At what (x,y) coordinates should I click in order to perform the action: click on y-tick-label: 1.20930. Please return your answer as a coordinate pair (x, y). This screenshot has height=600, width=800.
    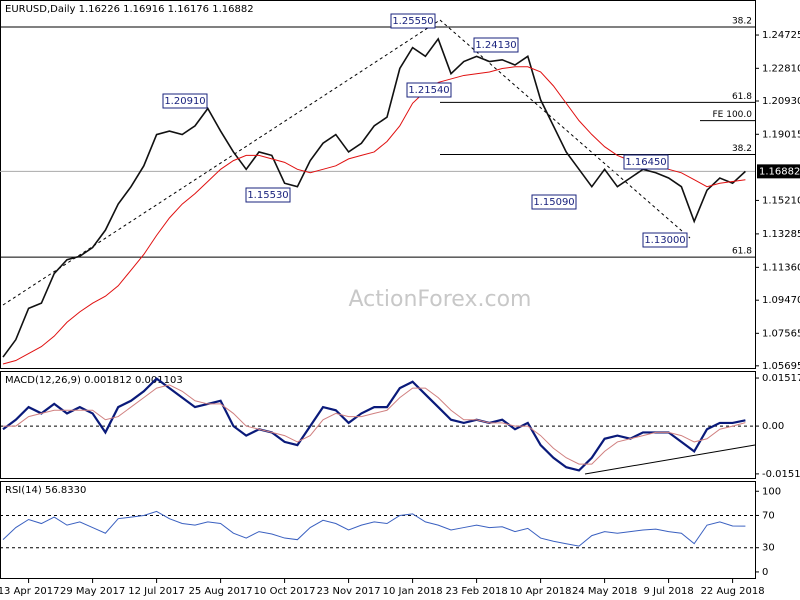
    Looking at the image, I should click on (781, 101).